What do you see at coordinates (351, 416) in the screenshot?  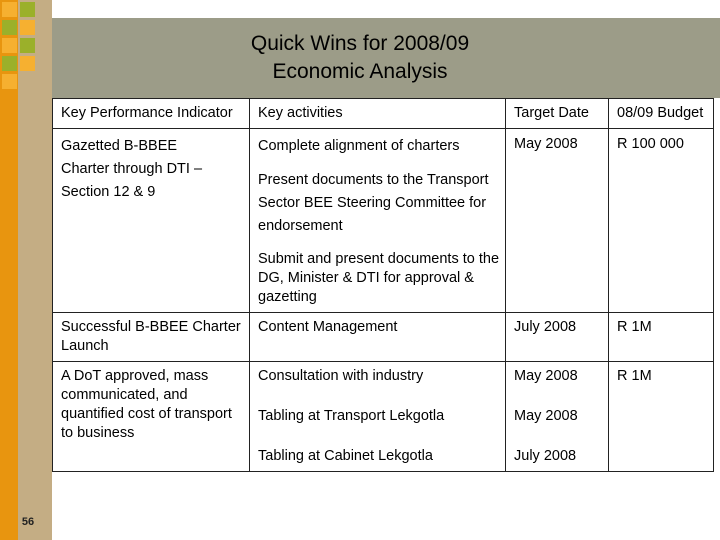 I see `row3-activity-2: Tabling at Transport Lekgotla` at bounding box center [351, 416].